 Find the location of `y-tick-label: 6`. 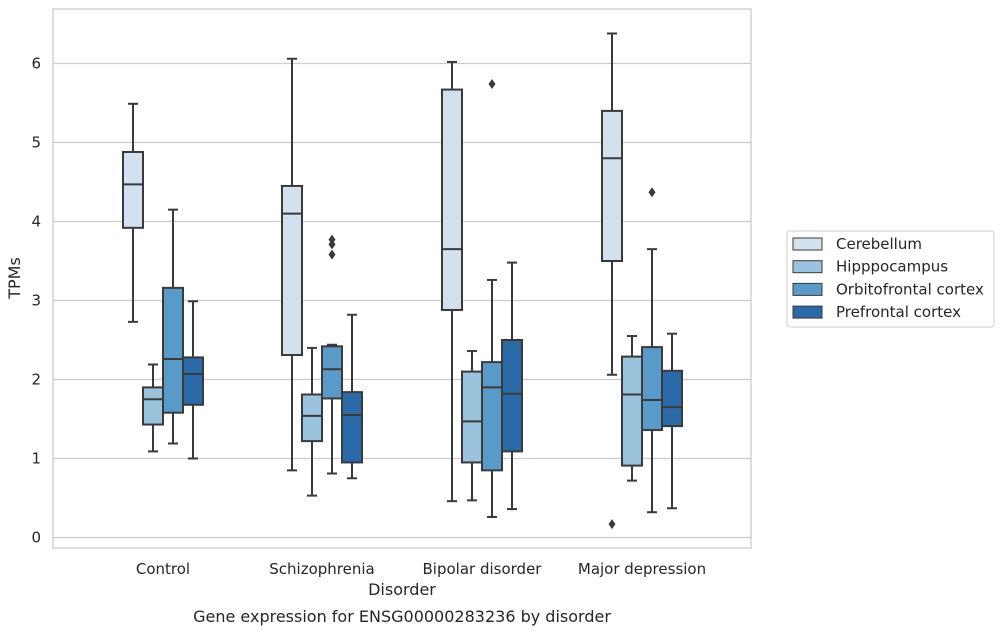

y-tick-label: 6 is located at coordinates (36, 64).